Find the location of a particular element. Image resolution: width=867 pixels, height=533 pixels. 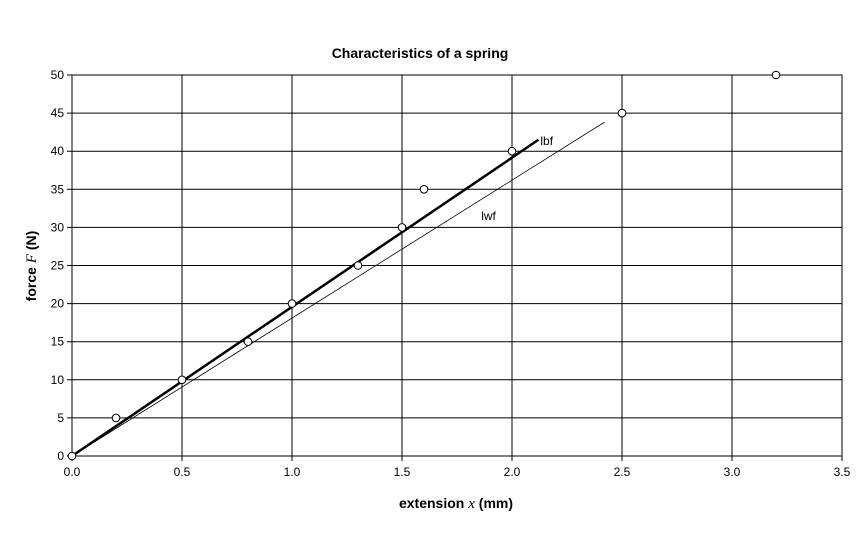

y-tick-label: 30 is located at coordinates (58, 227).